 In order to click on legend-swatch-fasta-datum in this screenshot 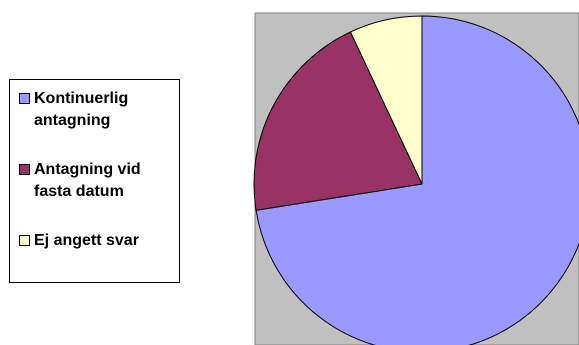, I will do `click(24, 169)`.